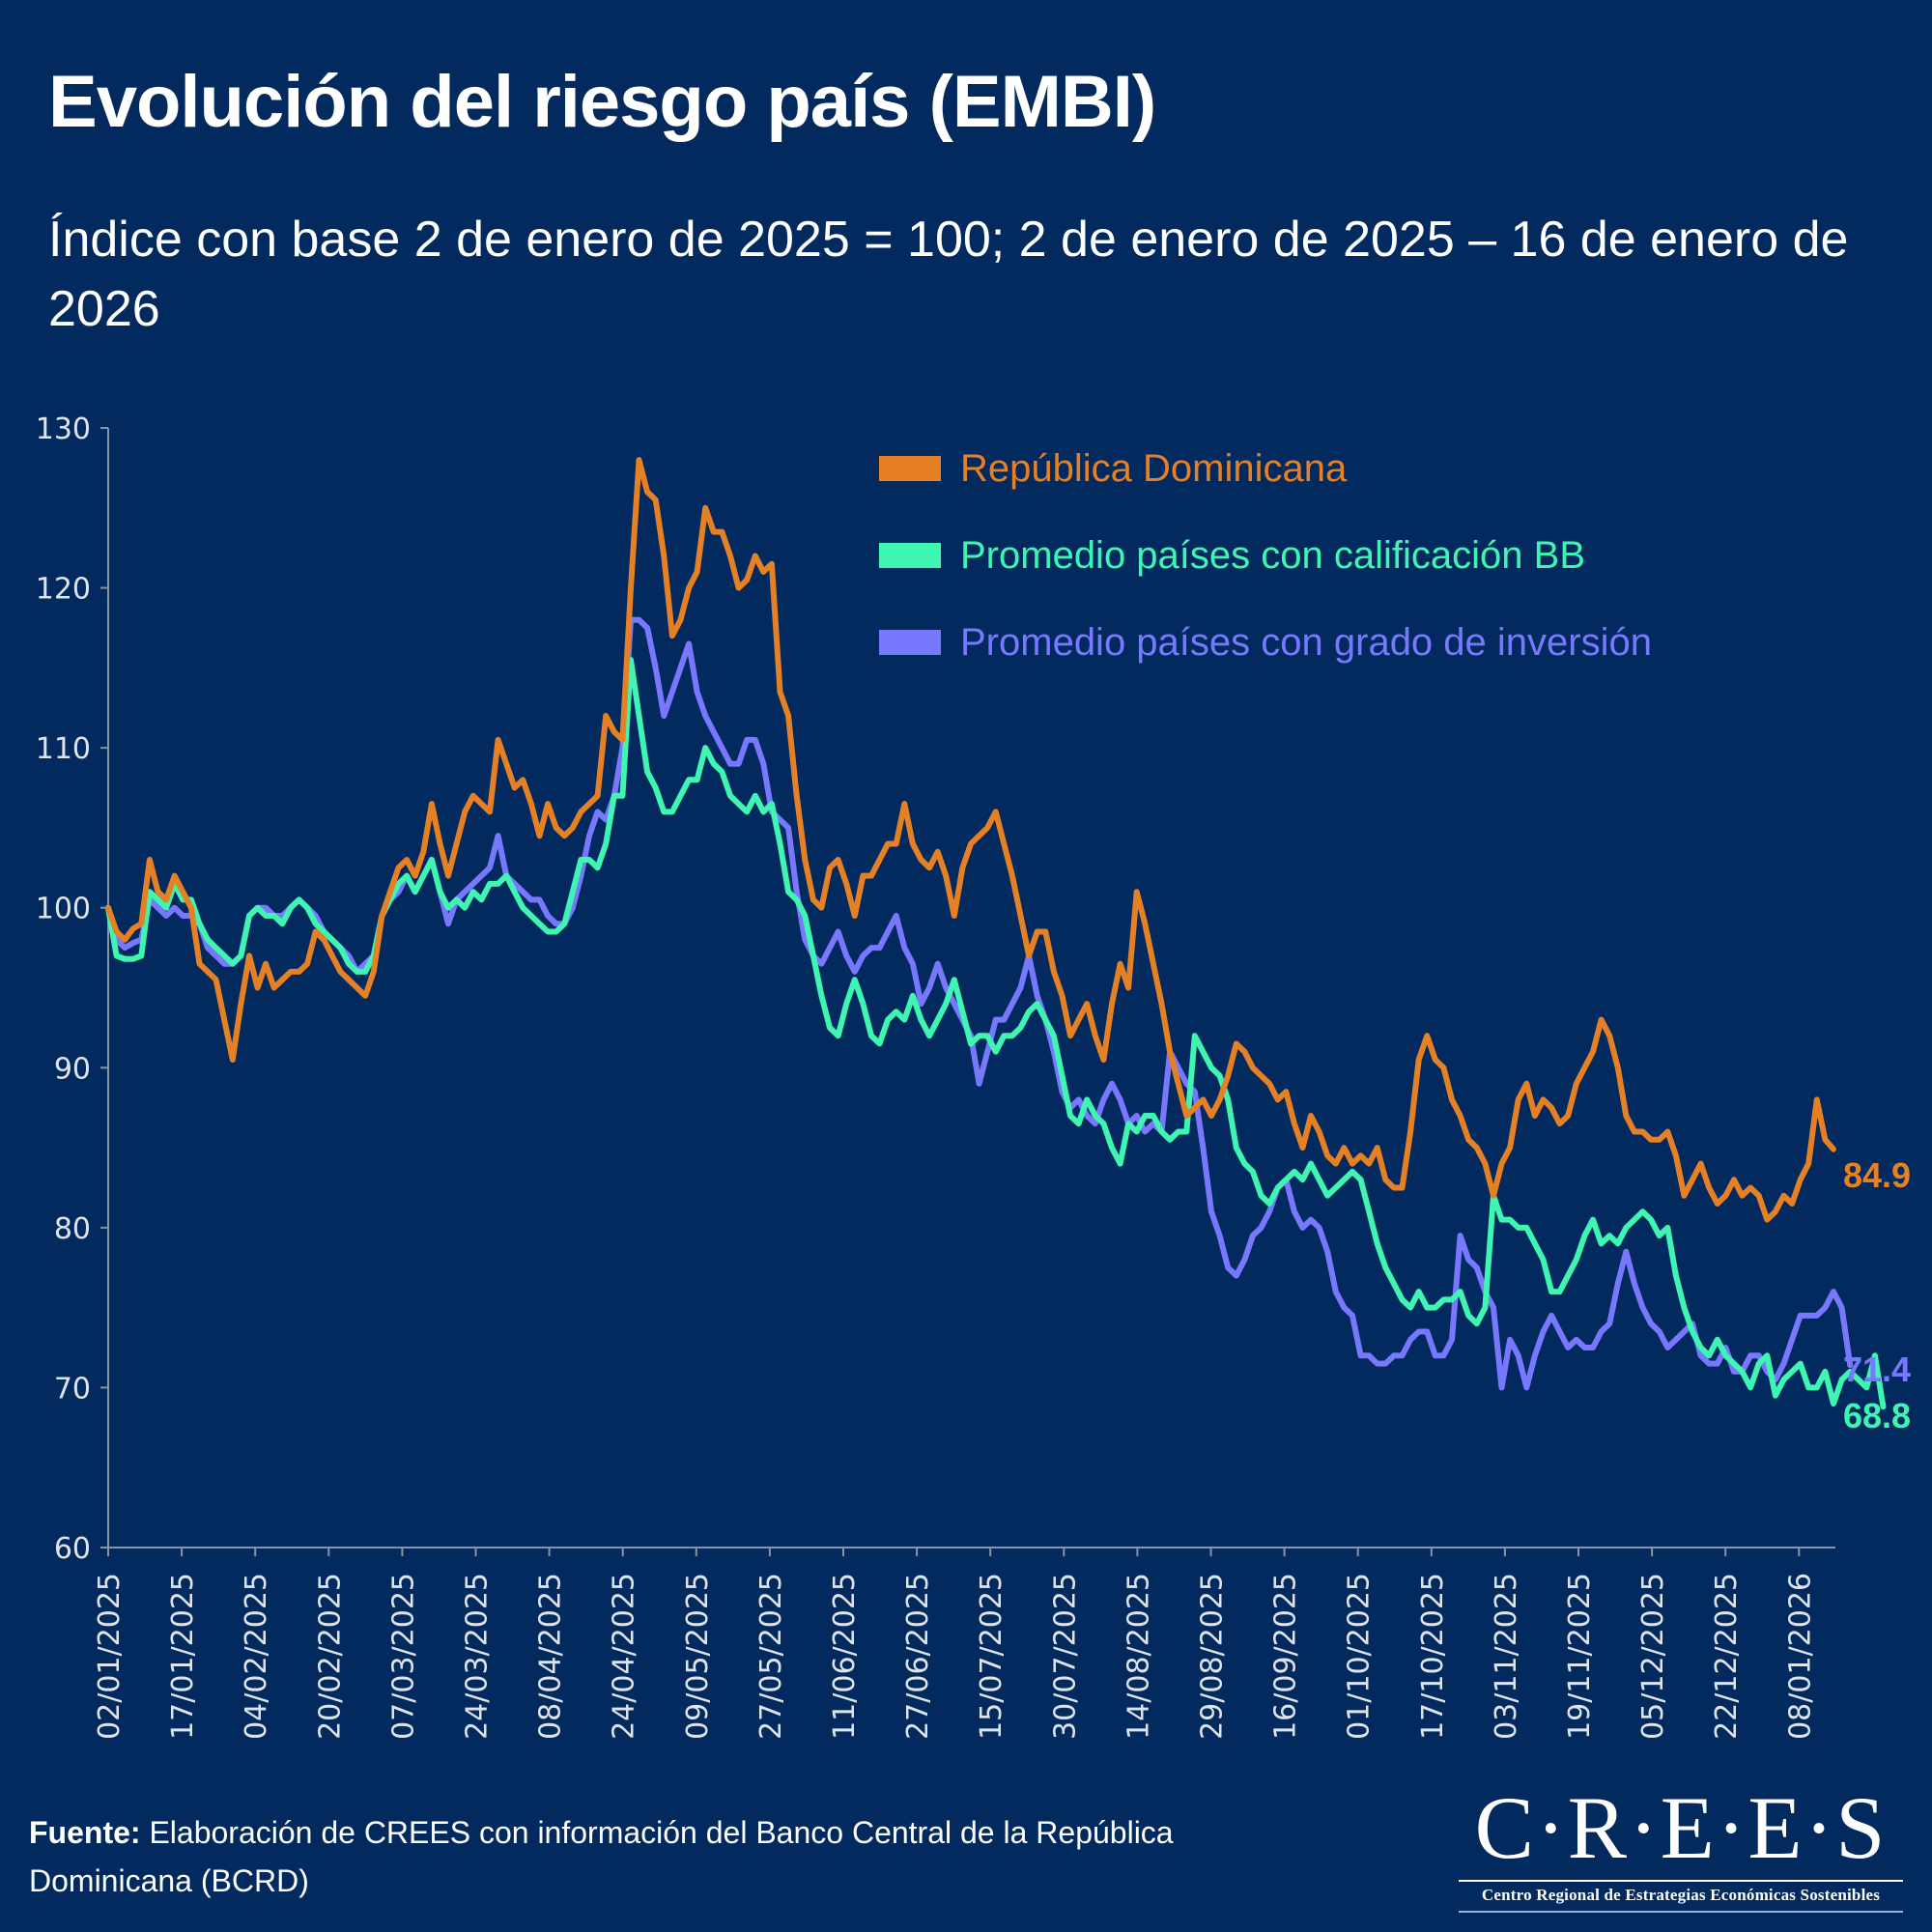 The height and width of the screenshot is (1932, 1932). I want to click on x-tick-label: 11/06/2025, so click(845, 1656).